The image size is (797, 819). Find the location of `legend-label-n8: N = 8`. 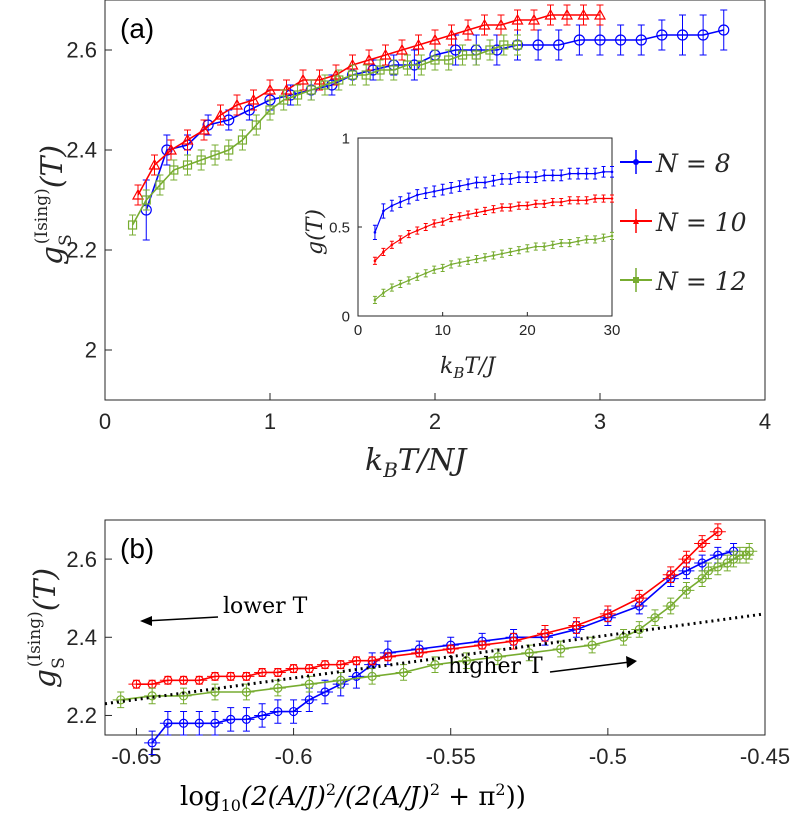

legend-label-n8: N = 8 is located at coordinates (693, 163).